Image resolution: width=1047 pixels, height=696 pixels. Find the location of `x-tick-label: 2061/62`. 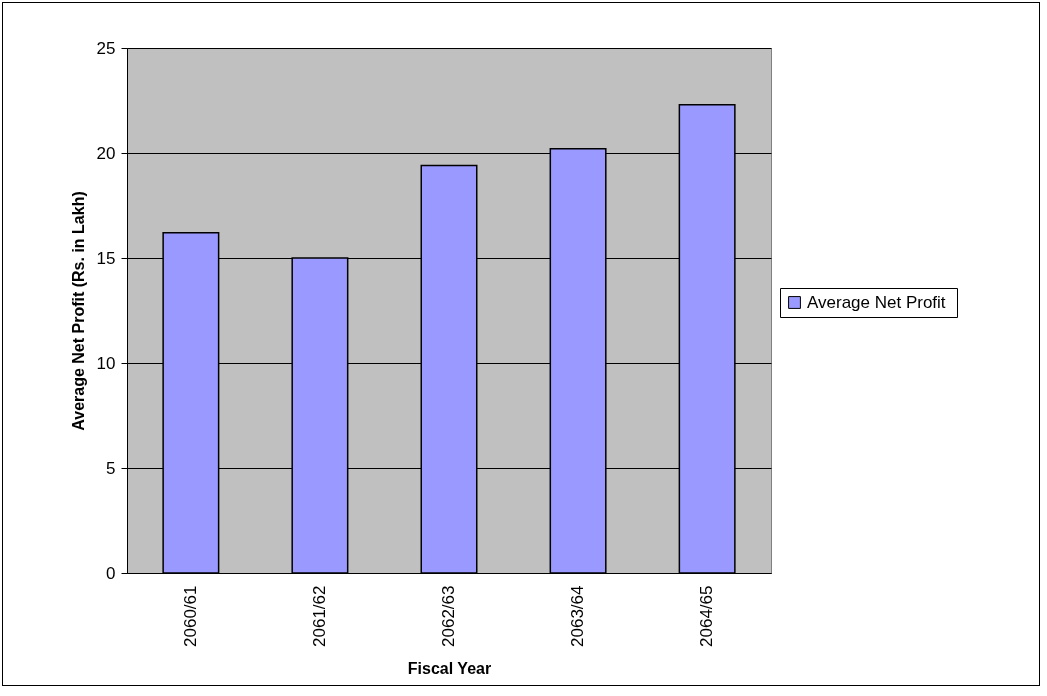

x-tick-label: 2061/62 is located at coordinates (319, 616).